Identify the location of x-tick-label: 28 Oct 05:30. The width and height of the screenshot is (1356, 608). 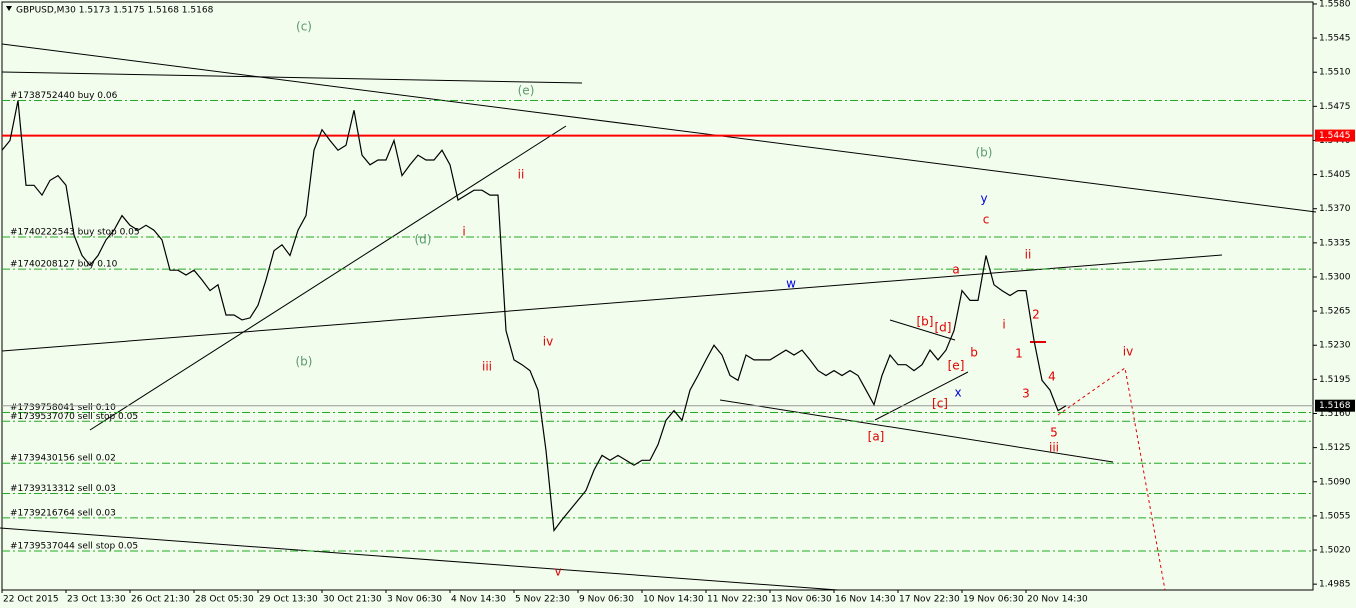
(224, 600).